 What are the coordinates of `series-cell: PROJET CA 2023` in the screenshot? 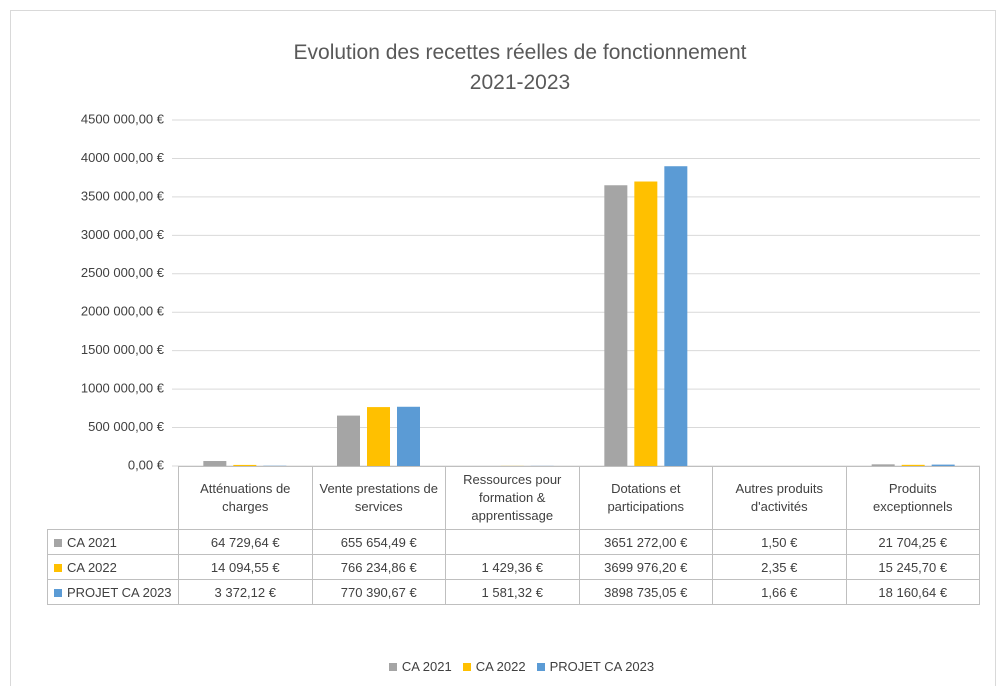 It's located at (113, 592).